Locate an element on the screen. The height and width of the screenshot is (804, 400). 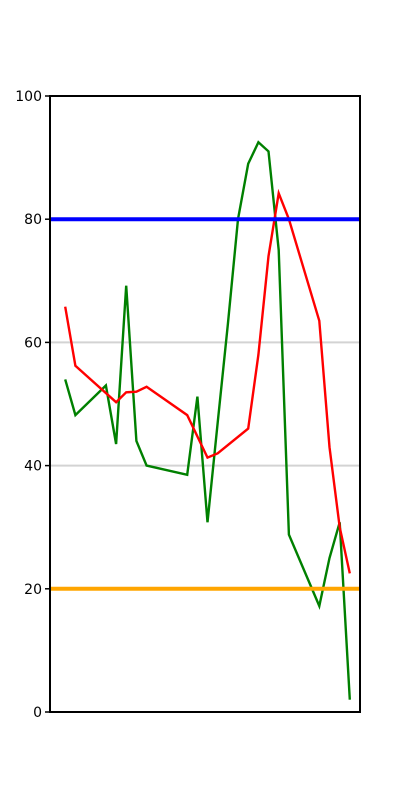
y-tick-label-100: 100 is located at coordinates (28, 97).